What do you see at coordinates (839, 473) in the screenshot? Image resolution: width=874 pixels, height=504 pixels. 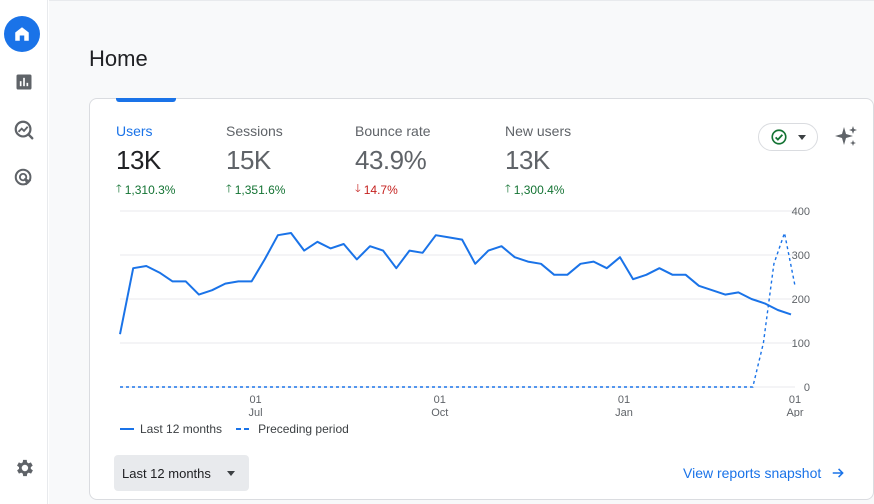 I see `arrow-right-icon` at bounding box center [839, 473].